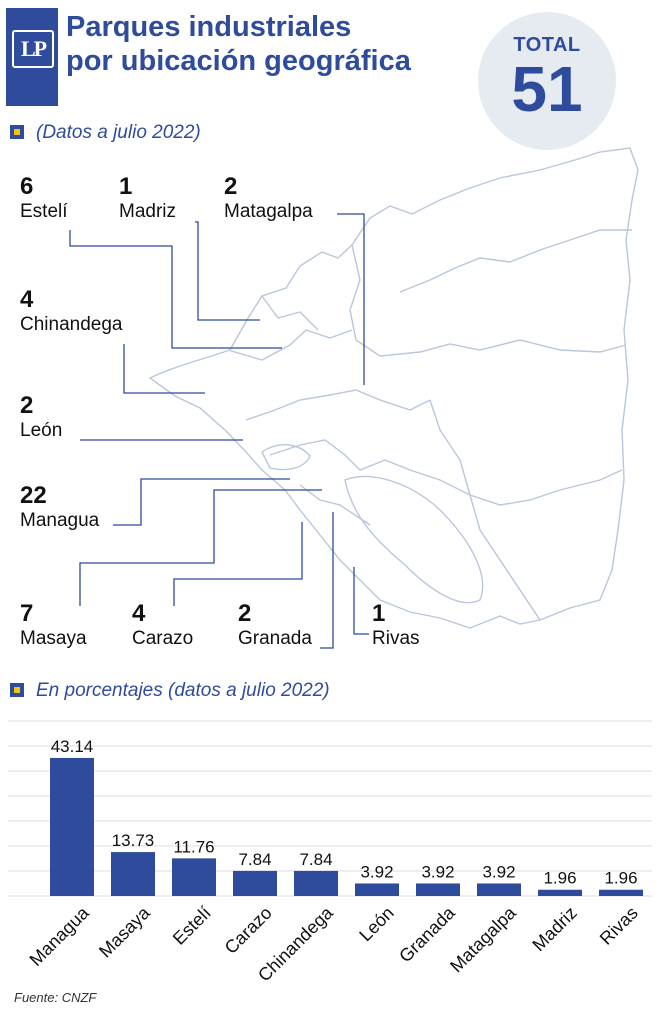  Describe the element at coordinates (209, 27) in the screenshot. I see `title-line-1: Parques industriales` at that location.